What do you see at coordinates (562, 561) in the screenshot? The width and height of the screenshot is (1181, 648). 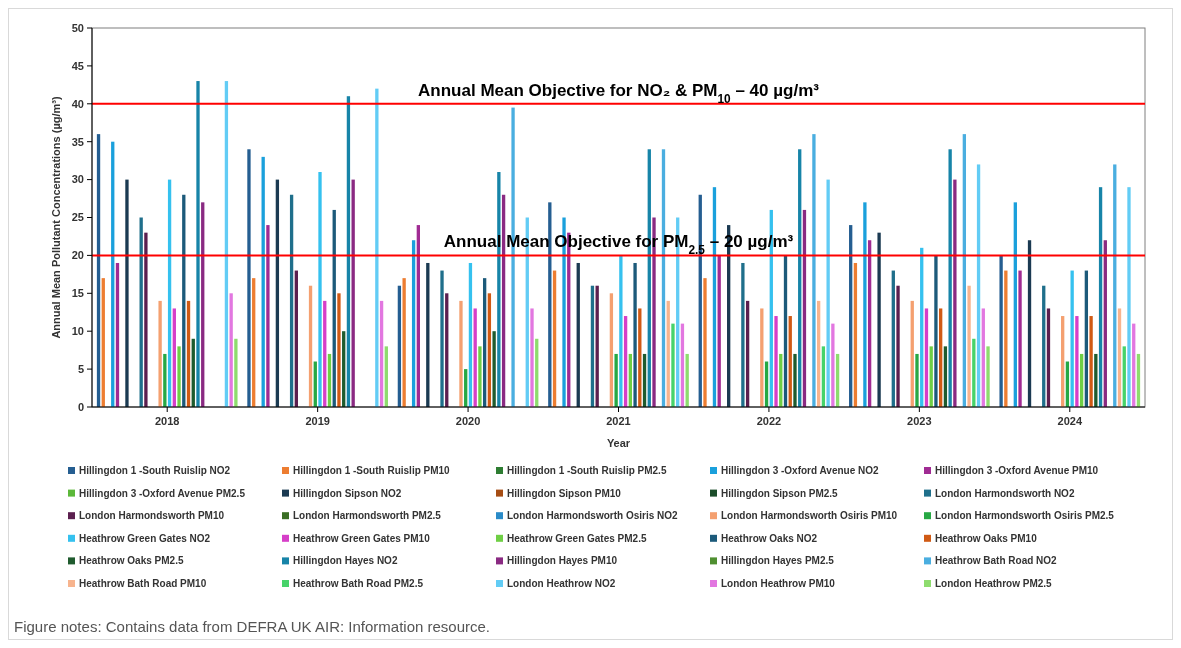 I see `legend-label: Hillingdon Hayes PM10` at bounding box center [562, 561].